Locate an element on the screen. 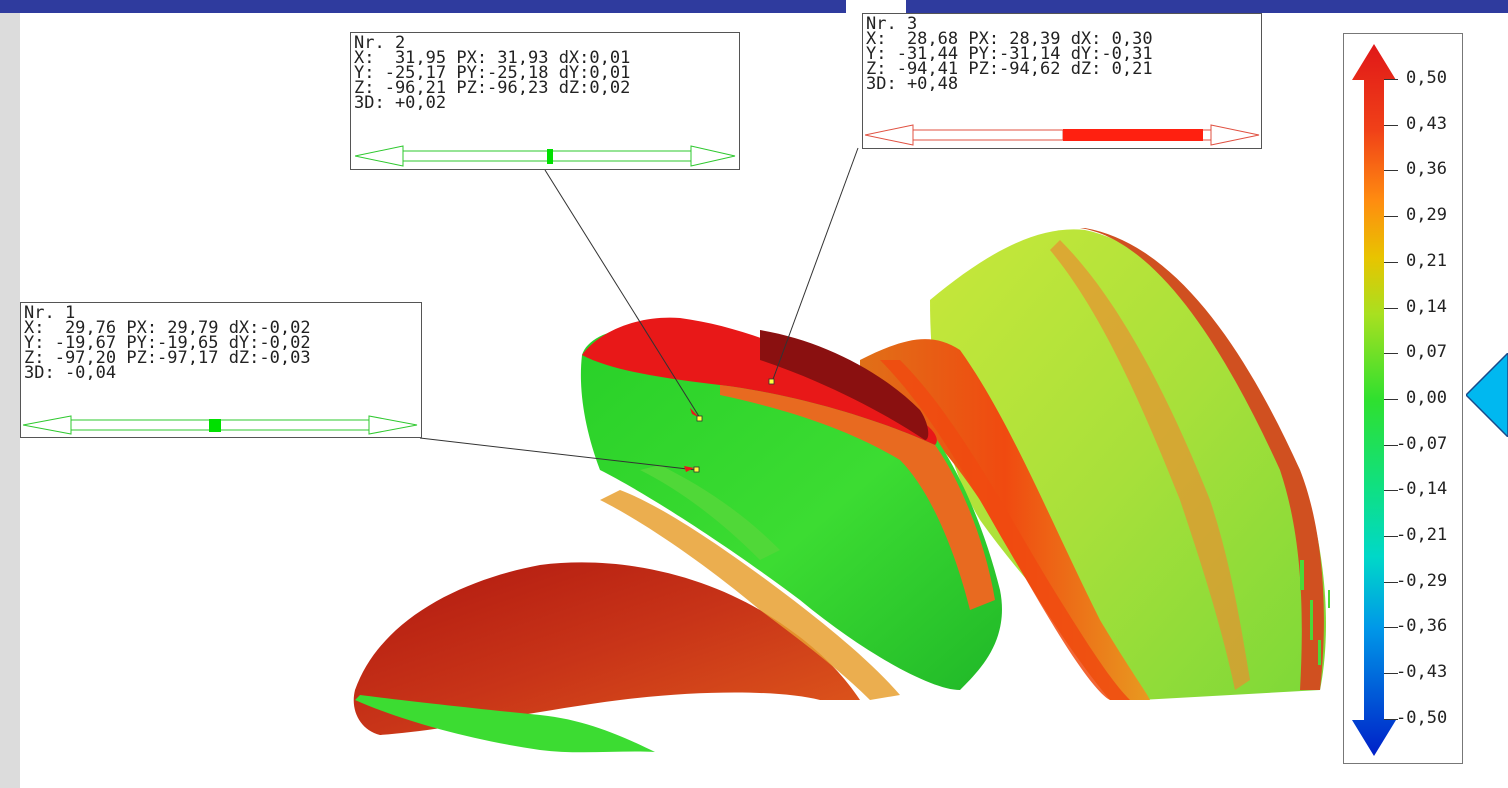 The height and width of the screenshot is (788, 1508). callout-title: Nr. 2 is located at coordinates (380, 42).